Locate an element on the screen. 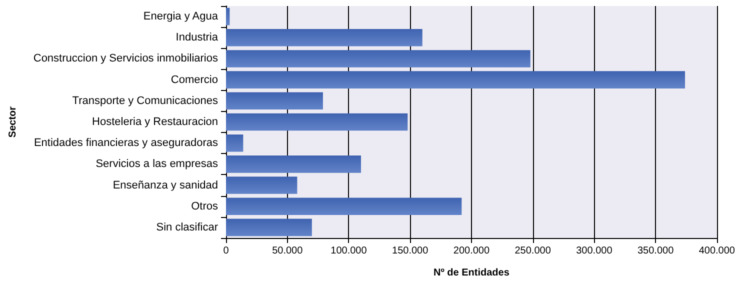 This screenshot has width=738, height=296. x-tick-label: 0 is located at coordinates (226, 251).